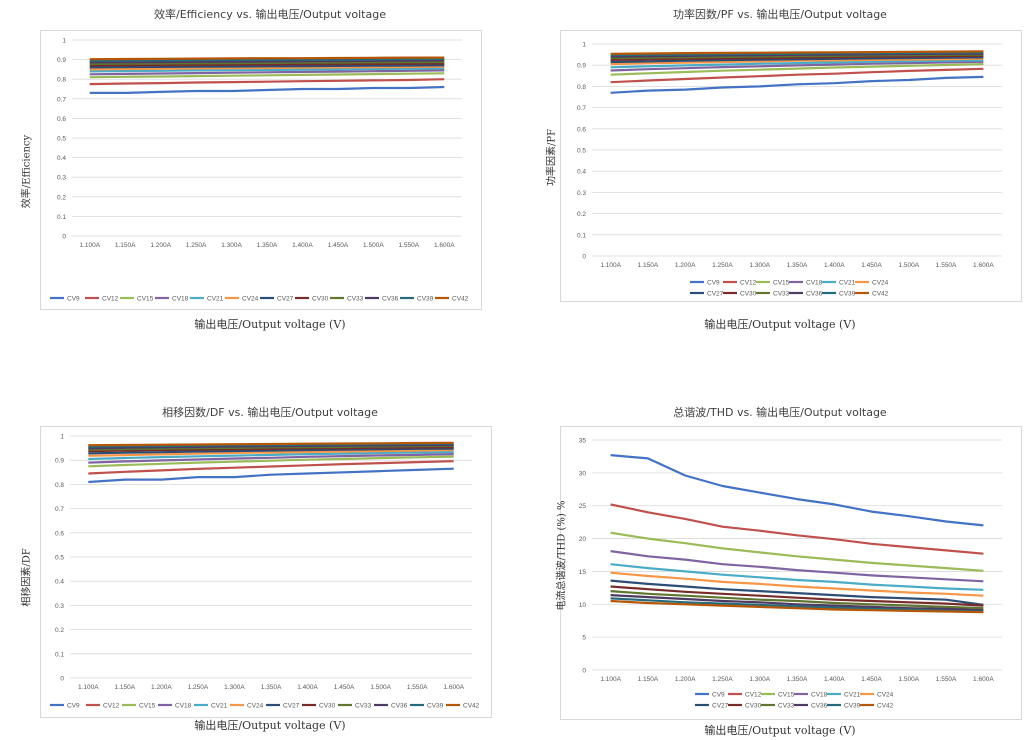 The image size is (1033, 740). Describe the element at coordinates (583, 572) in the screenshot. I see `y-tick-label: 15` at that location.